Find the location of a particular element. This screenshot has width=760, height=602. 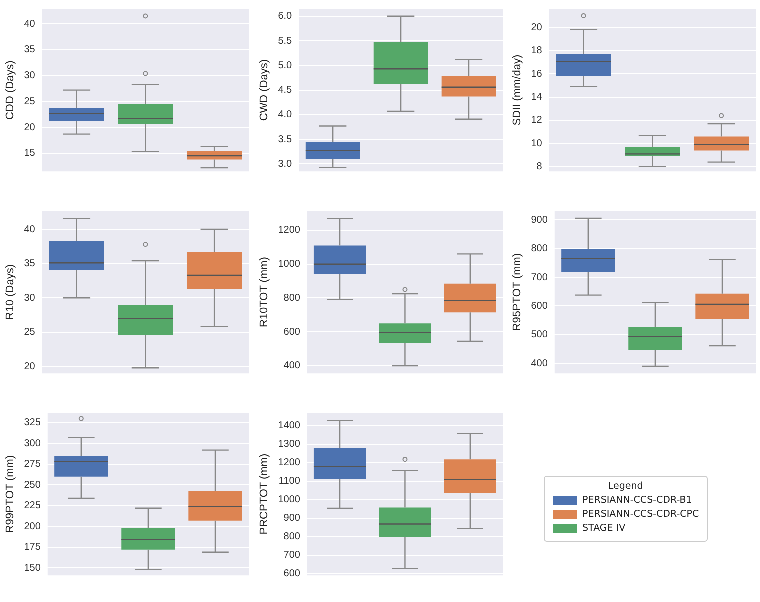

legend-title: Legend is located at coordinates (625, 486).